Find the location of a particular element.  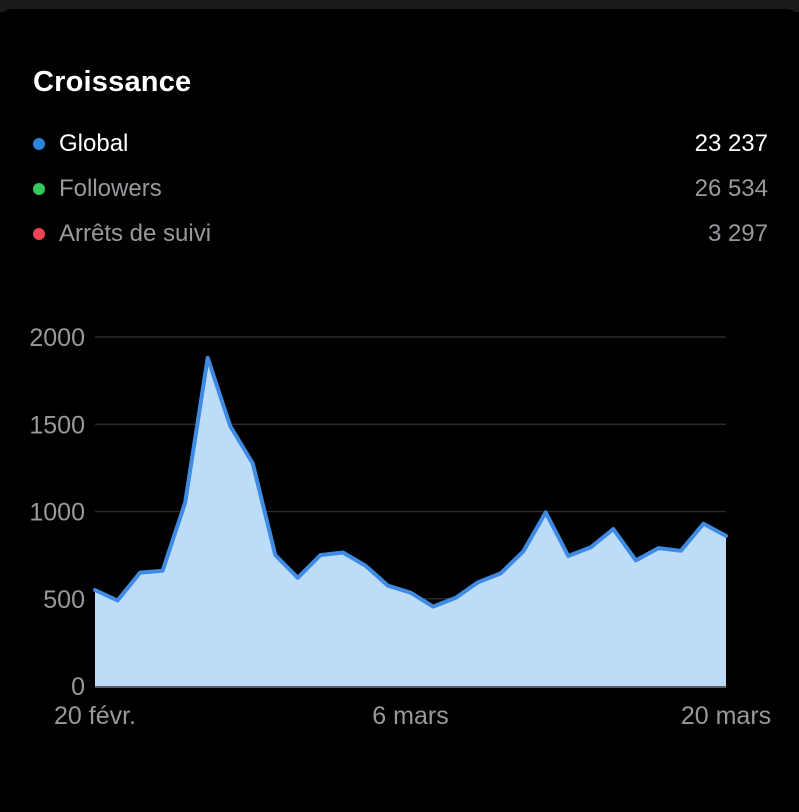

y-tick-label: 1000 is located at coordinates (57, 513).